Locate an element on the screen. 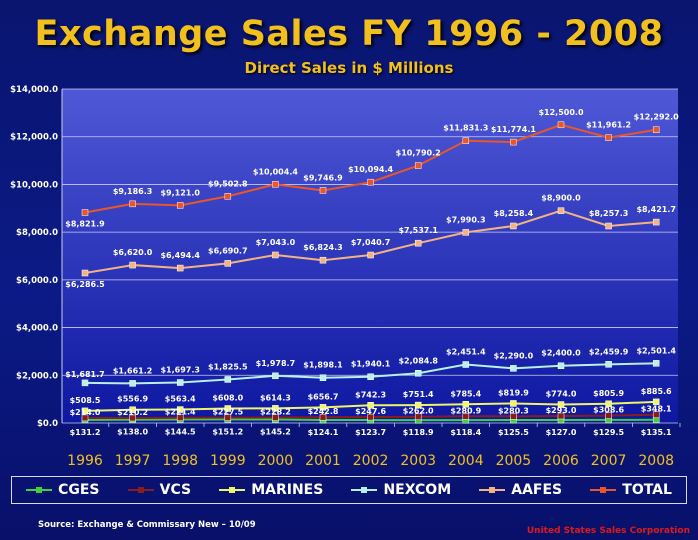 This screenshot has width=698, height=540. legend-item-vcs: VCS is located at coordinates (159, 490).